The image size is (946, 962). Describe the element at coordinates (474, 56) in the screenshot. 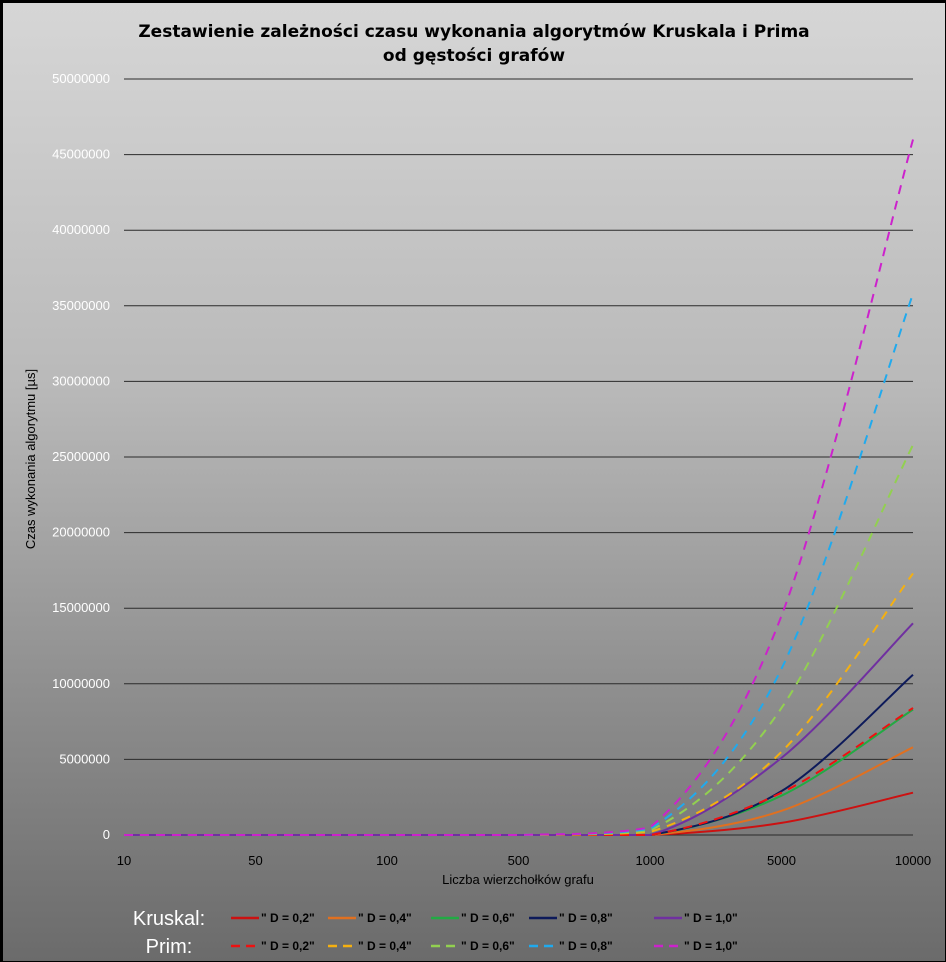

I see `chart-title-line-2: od gęstości grafów` at that location.